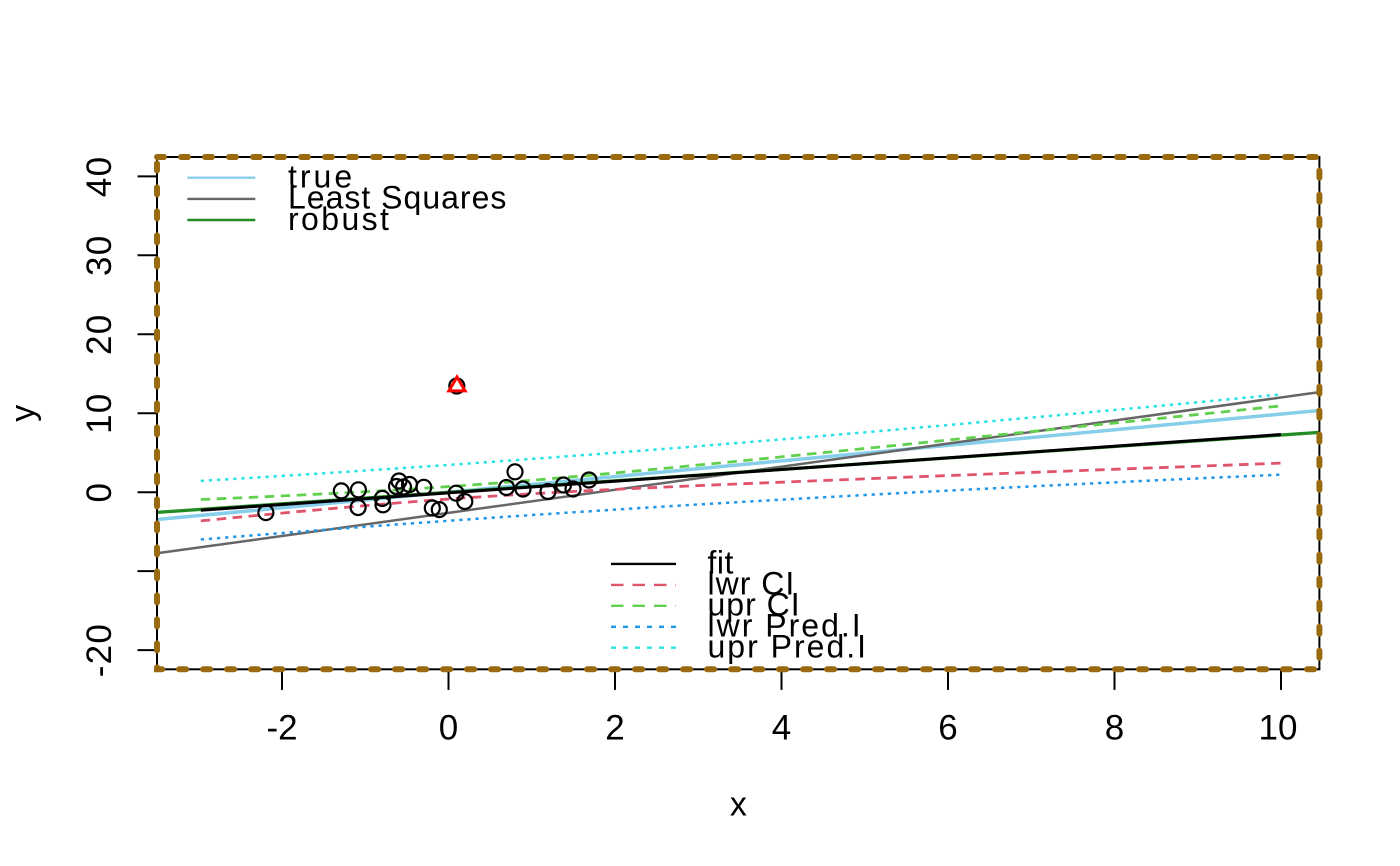 The image size is (1400, 866). Describe the element at coordinates (397, 198) in the screenshot. I see `svg-text: Least Squares` at that location.